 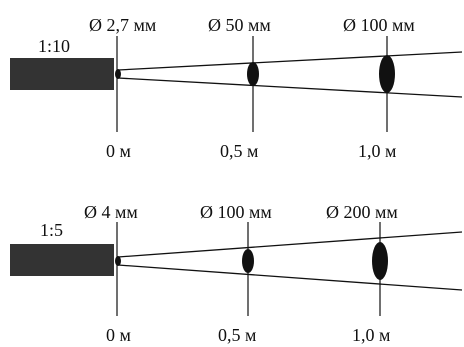 I want to click on spot-1-05m, so click(x=253, y=74).